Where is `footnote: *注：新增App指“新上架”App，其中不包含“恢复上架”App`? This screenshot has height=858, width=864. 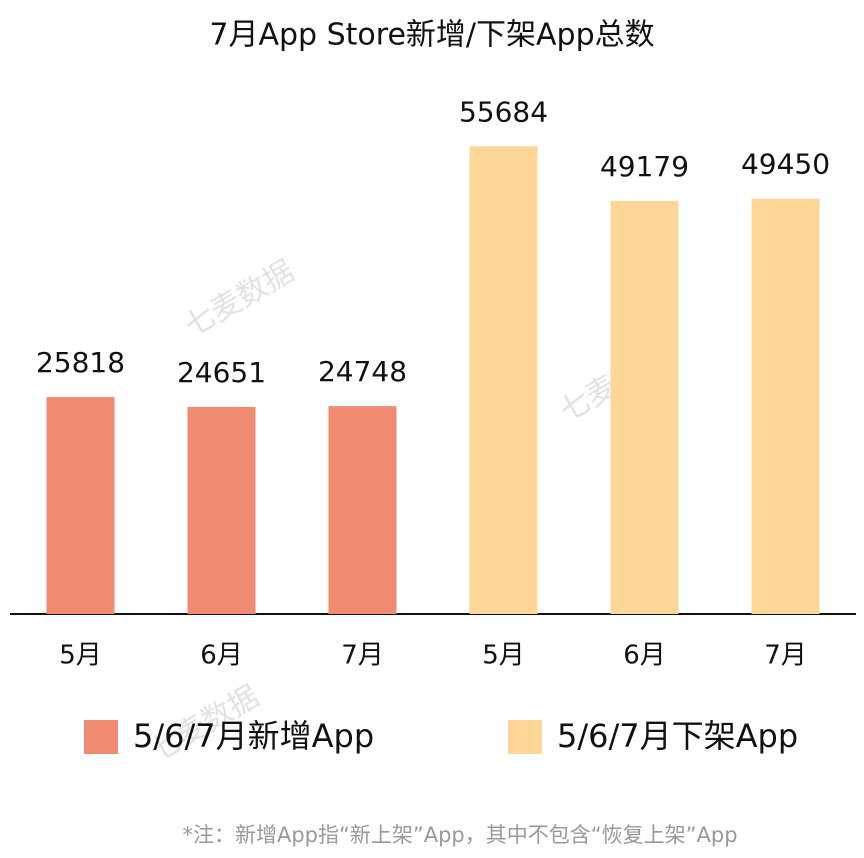 footnote: *注：新增App指“新上架”App，其中不包含“恢复上架”App is located at coordinates (459, 835).